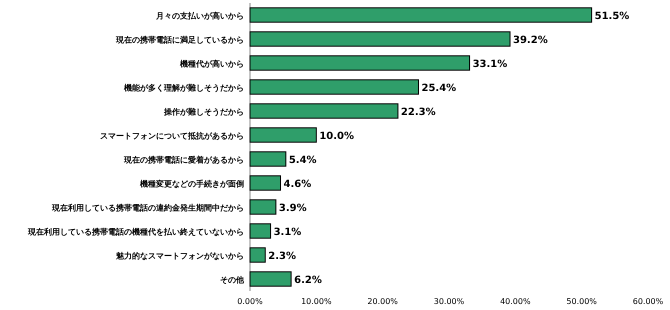 The image size is (670, 310). Describe the element at coordinates (308, 280) in the screenshot. I see `data-label: 6.2%` at that location.